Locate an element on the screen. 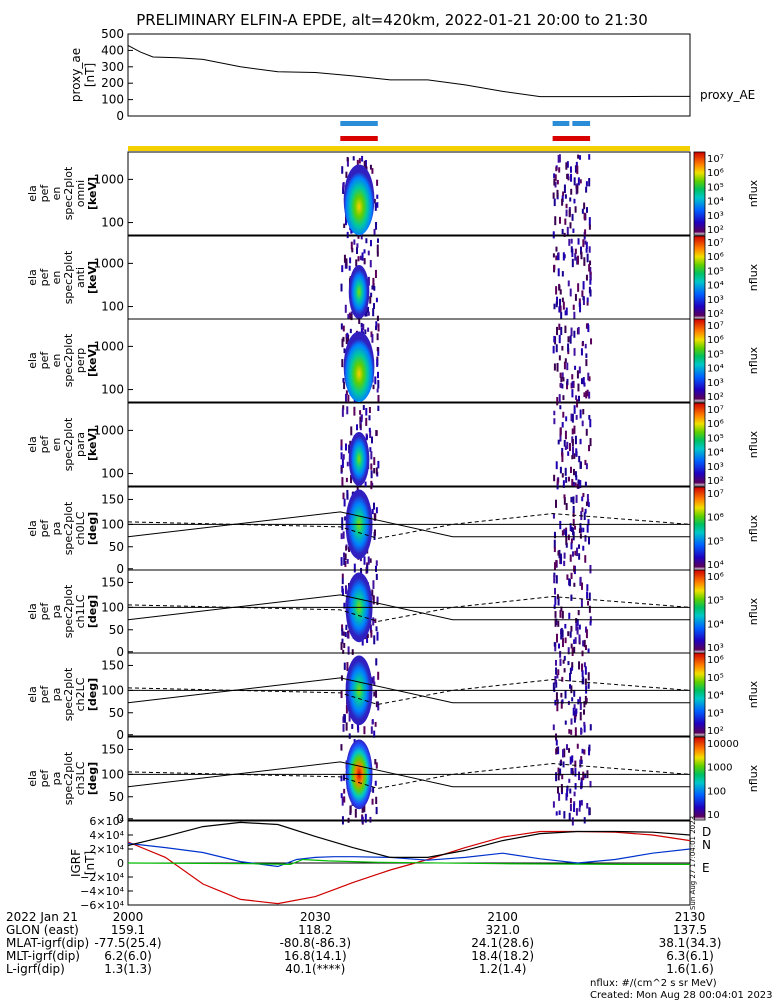  igrf-tick-label: 6×10⁴ is located at coordinates (106, 821).